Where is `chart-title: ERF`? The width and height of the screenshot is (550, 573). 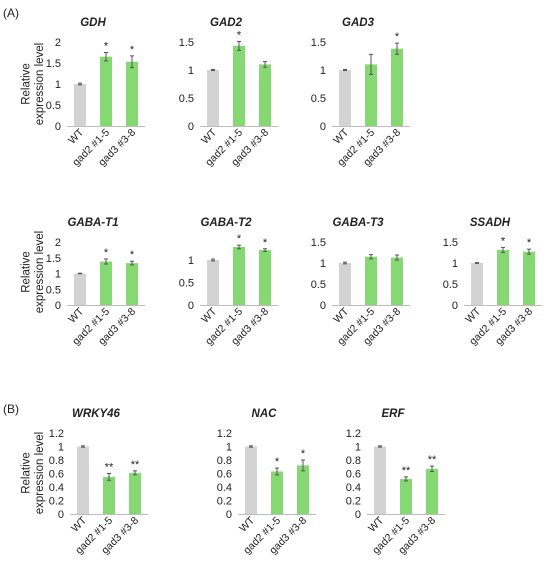
chart-title: ERF is located at coordinates (394, 414).